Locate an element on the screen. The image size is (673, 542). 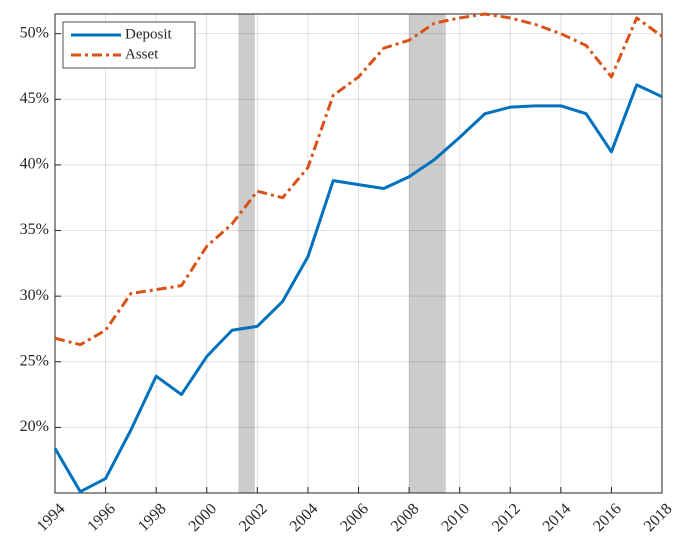
x-tick-label: 2008 is located at coordinates (405, 517).